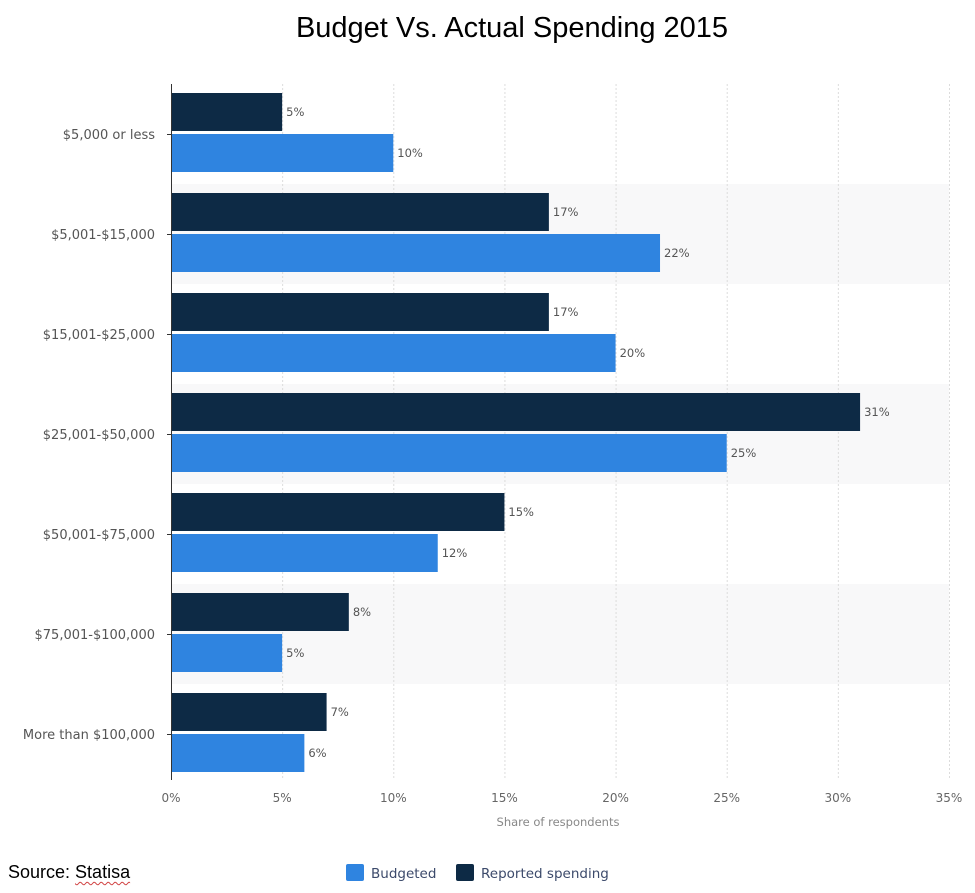 This screenshot has width=975, height=893. Describe the element at coordinates (362, 612) in the screenshot. I see `data-label-reported-spending-75-001-100-000: 8%` at that location.